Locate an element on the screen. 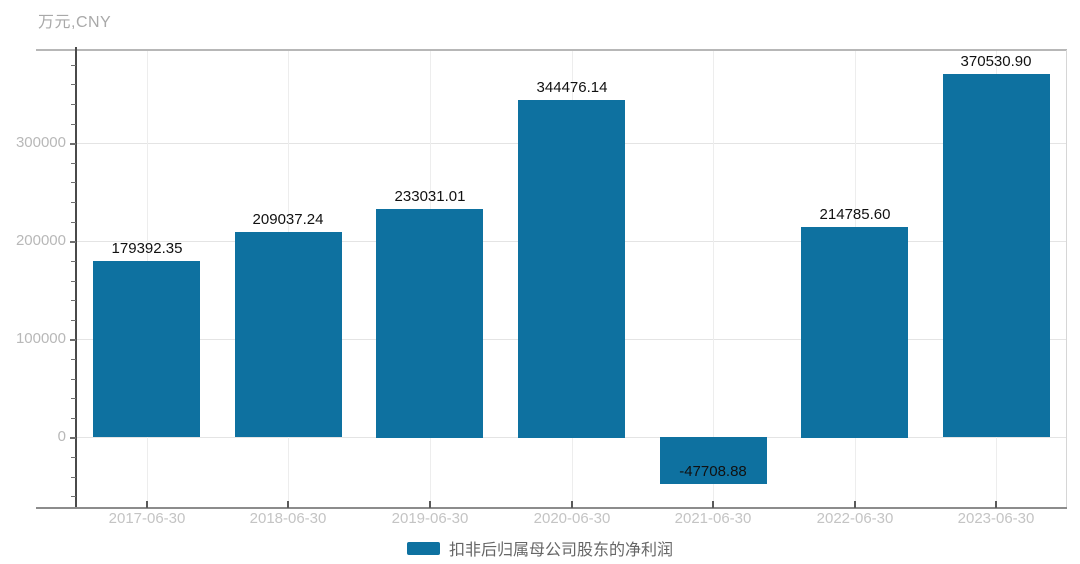 The width and height of the screenshot is (1080, 564). bar-value-label: 370530.90 is located at coordinates (996, 61).